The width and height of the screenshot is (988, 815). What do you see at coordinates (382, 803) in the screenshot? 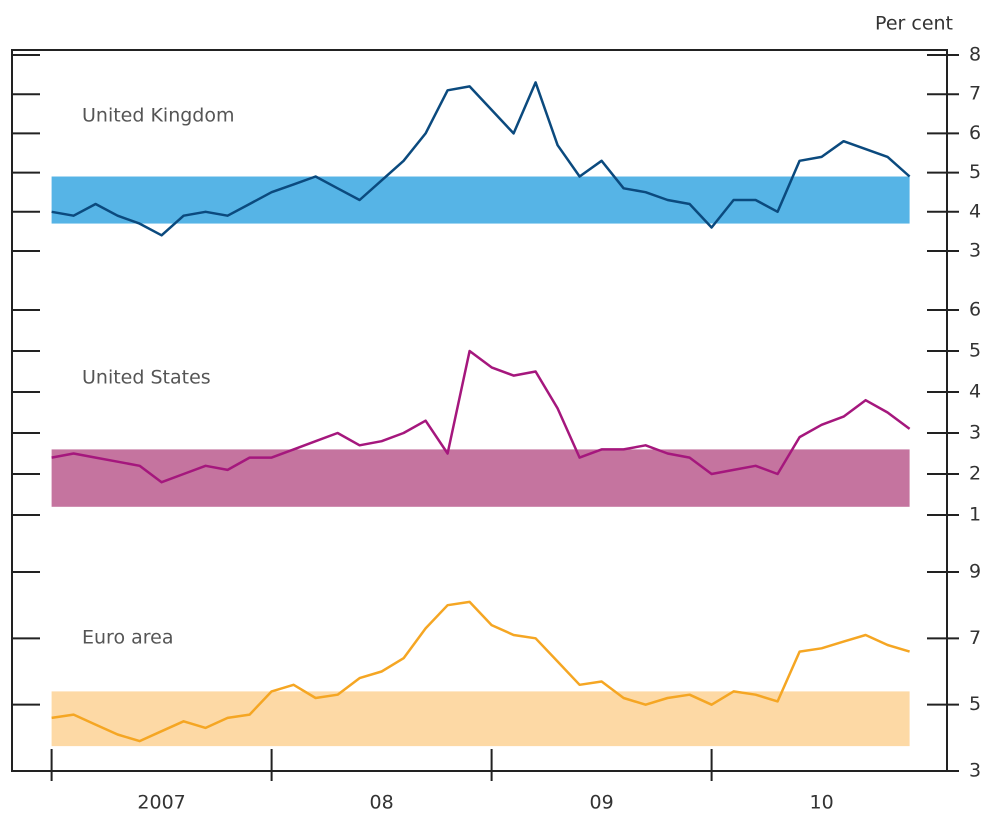
I see `x-tick-label: 08` at bounding box center [382, 803].